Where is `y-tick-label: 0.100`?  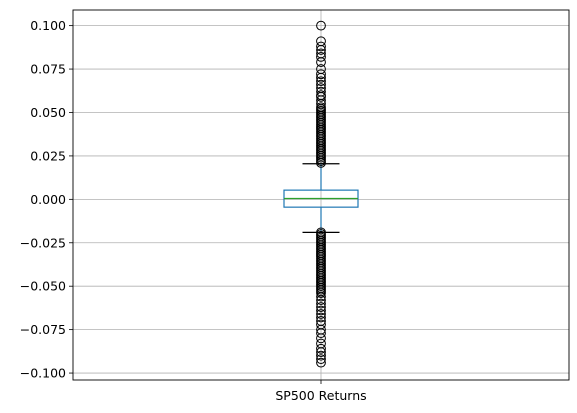
y-tick-label: 0.100 is located at coordinates (48, 25).